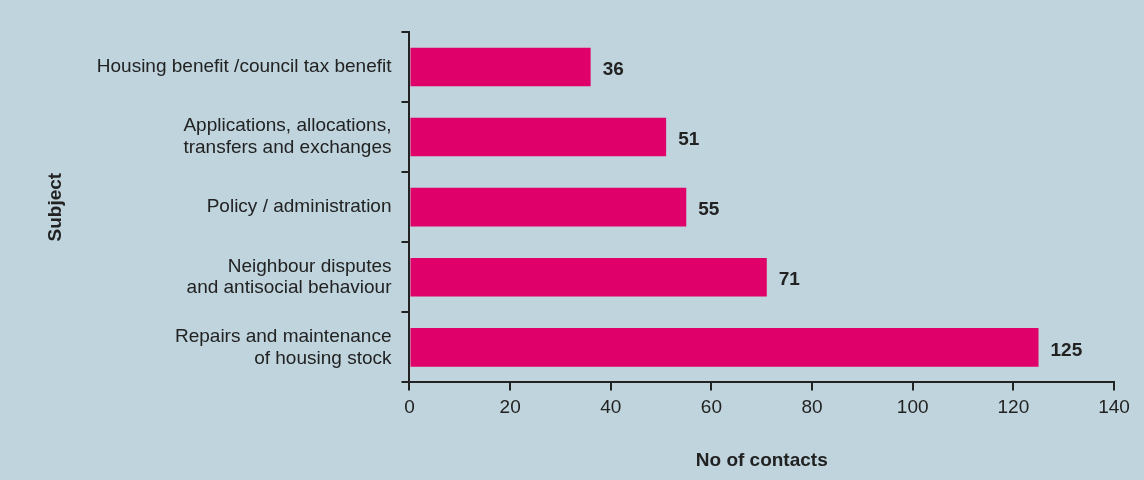 The width and height of the screenshot is (1144, 480). Describe the element at coordinates (613, 69) in the screenshot. I see `data-label: 36` at that location.